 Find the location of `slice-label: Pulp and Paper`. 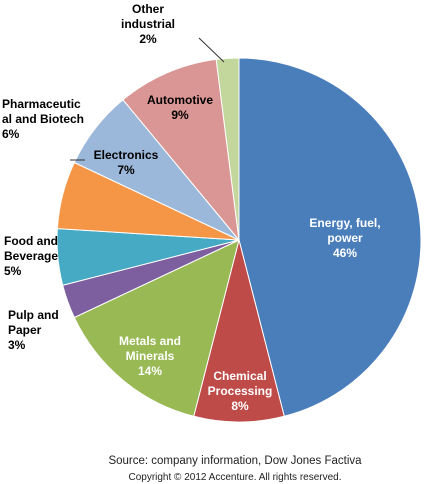

slice-label: Pulp and Paper is located at coordinates (33, 322).